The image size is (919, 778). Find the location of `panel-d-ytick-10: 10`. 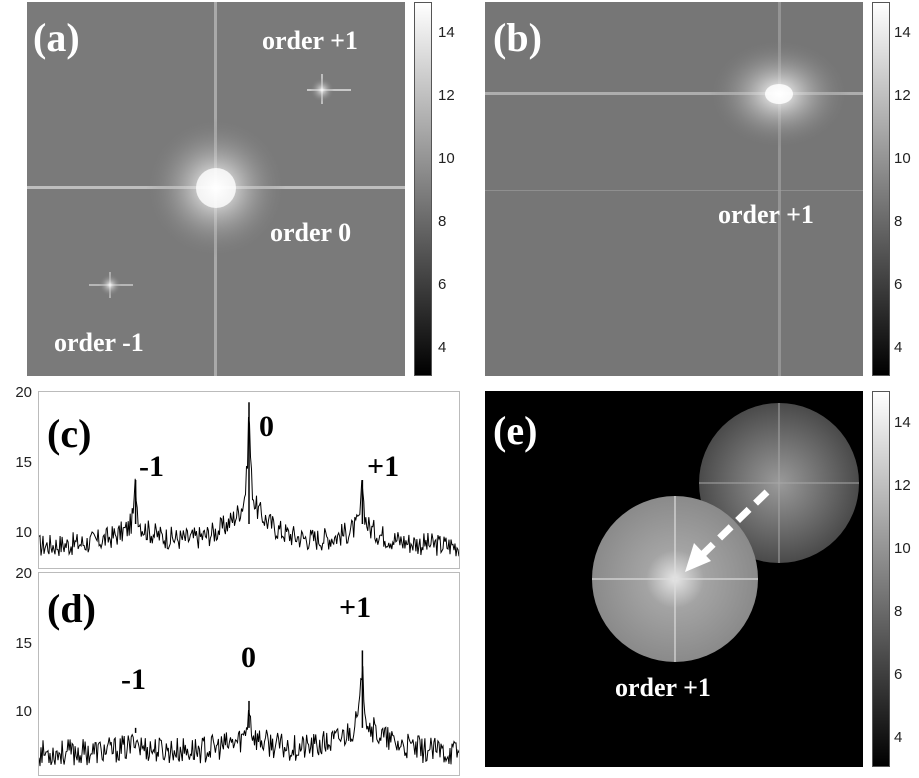

panel-d-ytick-10: 10 is located at coordinates (17, 711).